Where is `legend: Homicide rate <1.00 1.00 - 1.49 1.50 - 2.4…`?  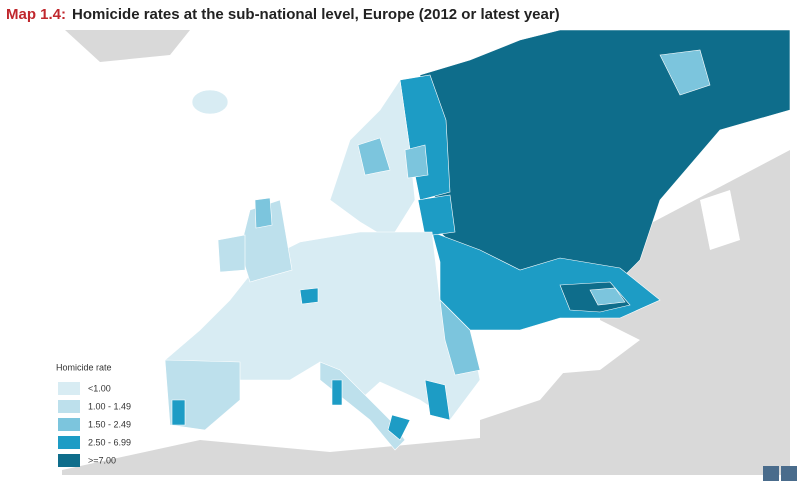 legend: Homicide rate <1.00 1.00 - 1.49 1.50 - 2.4… is located at coordinates (93, 414).